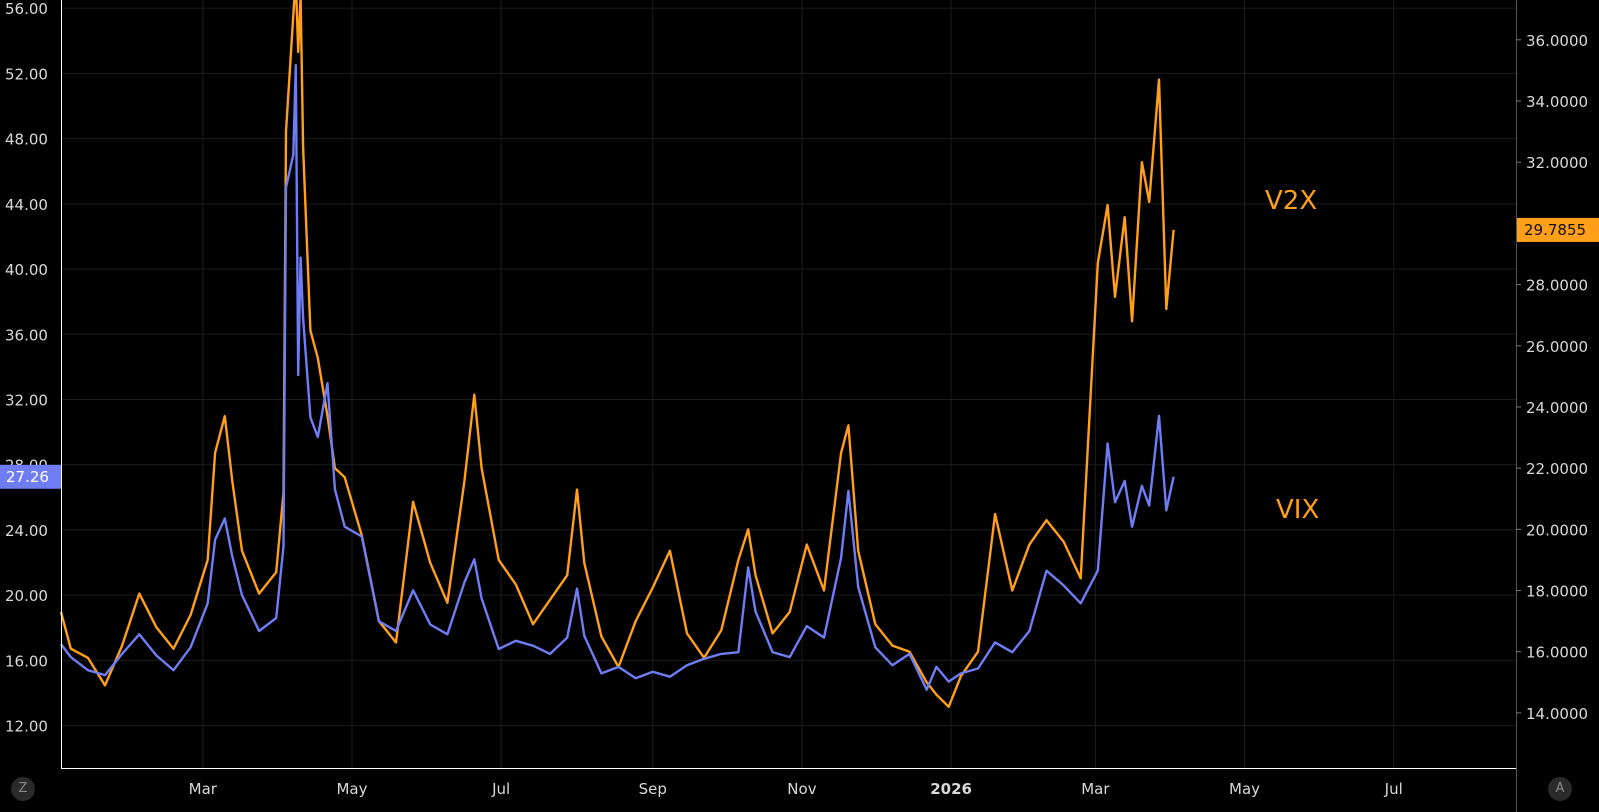 This screenshot has height=812, width=1599. I want to click on v2x-last-value-text: 29.7855, so click(1555, 230).